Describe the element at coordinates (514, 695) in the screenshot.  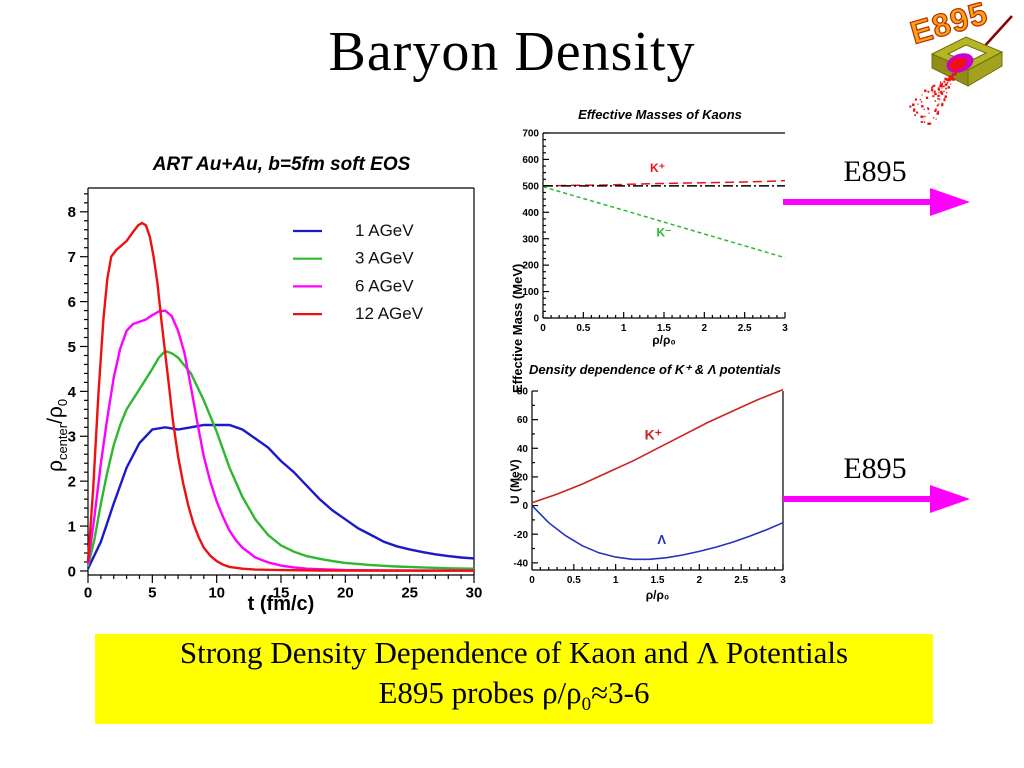
I see `banner-line2: E895 probes ρ/ρ0≈3-6` at that location.